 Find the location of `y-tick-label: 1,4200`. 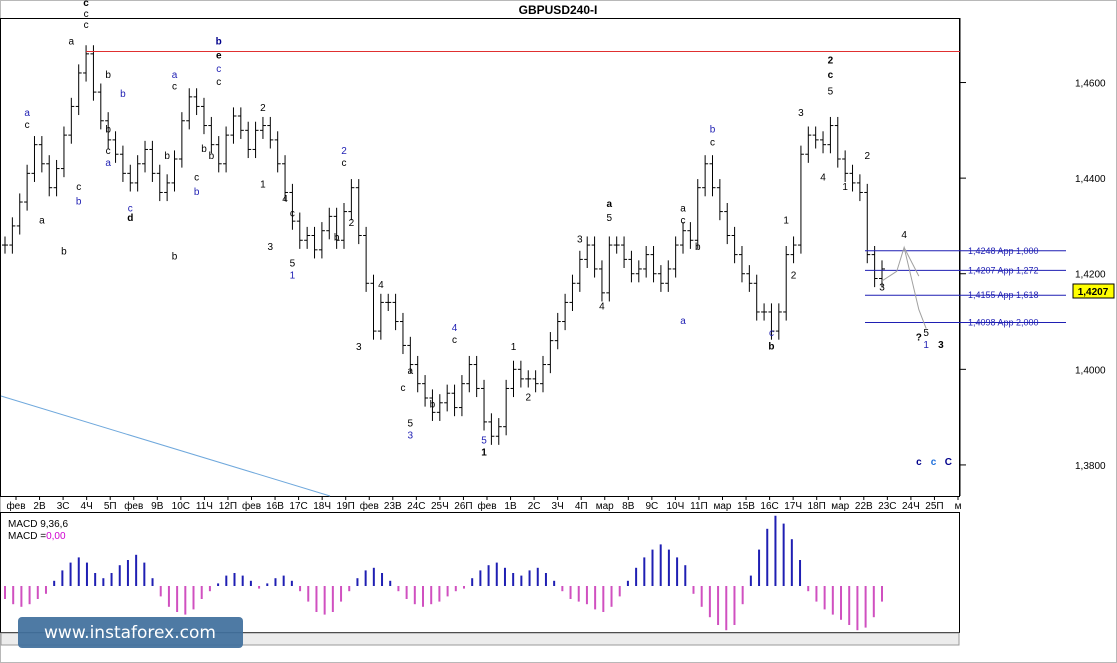

y-tick-label: 1,4200 is located at coordinates (1090, 275).